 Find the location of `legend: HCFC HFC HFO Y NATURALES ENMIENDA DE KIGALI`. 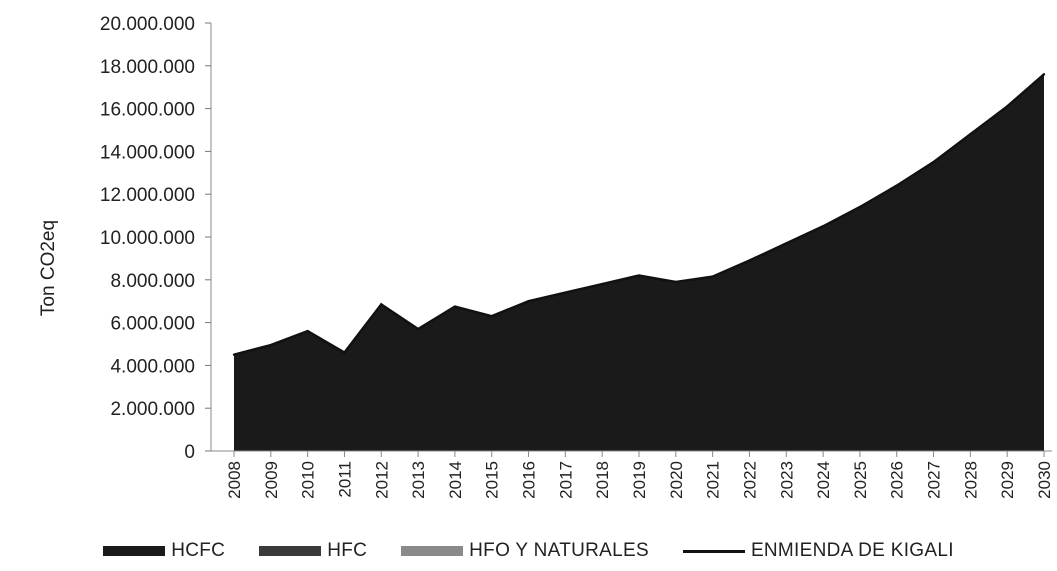

legend: HCFC HFC HFO Y NATURALES ENMIENDA DE KIGALI is located at coordinates (528, 551).